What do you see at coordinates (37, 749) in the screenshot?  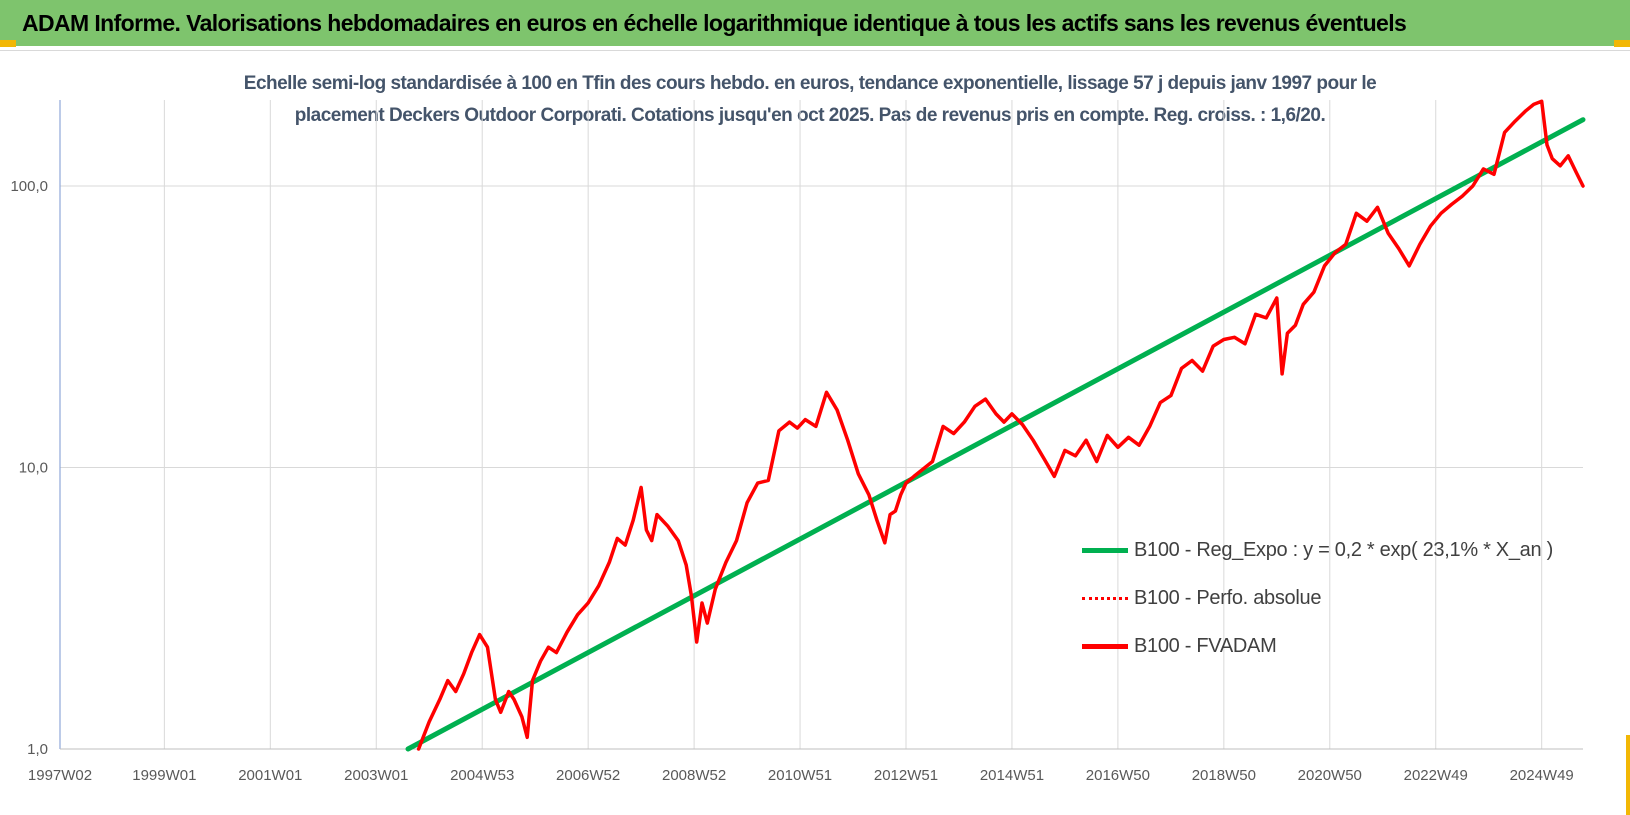 I see `y-tick-label: 1,0` at bounding box center [37, 749].